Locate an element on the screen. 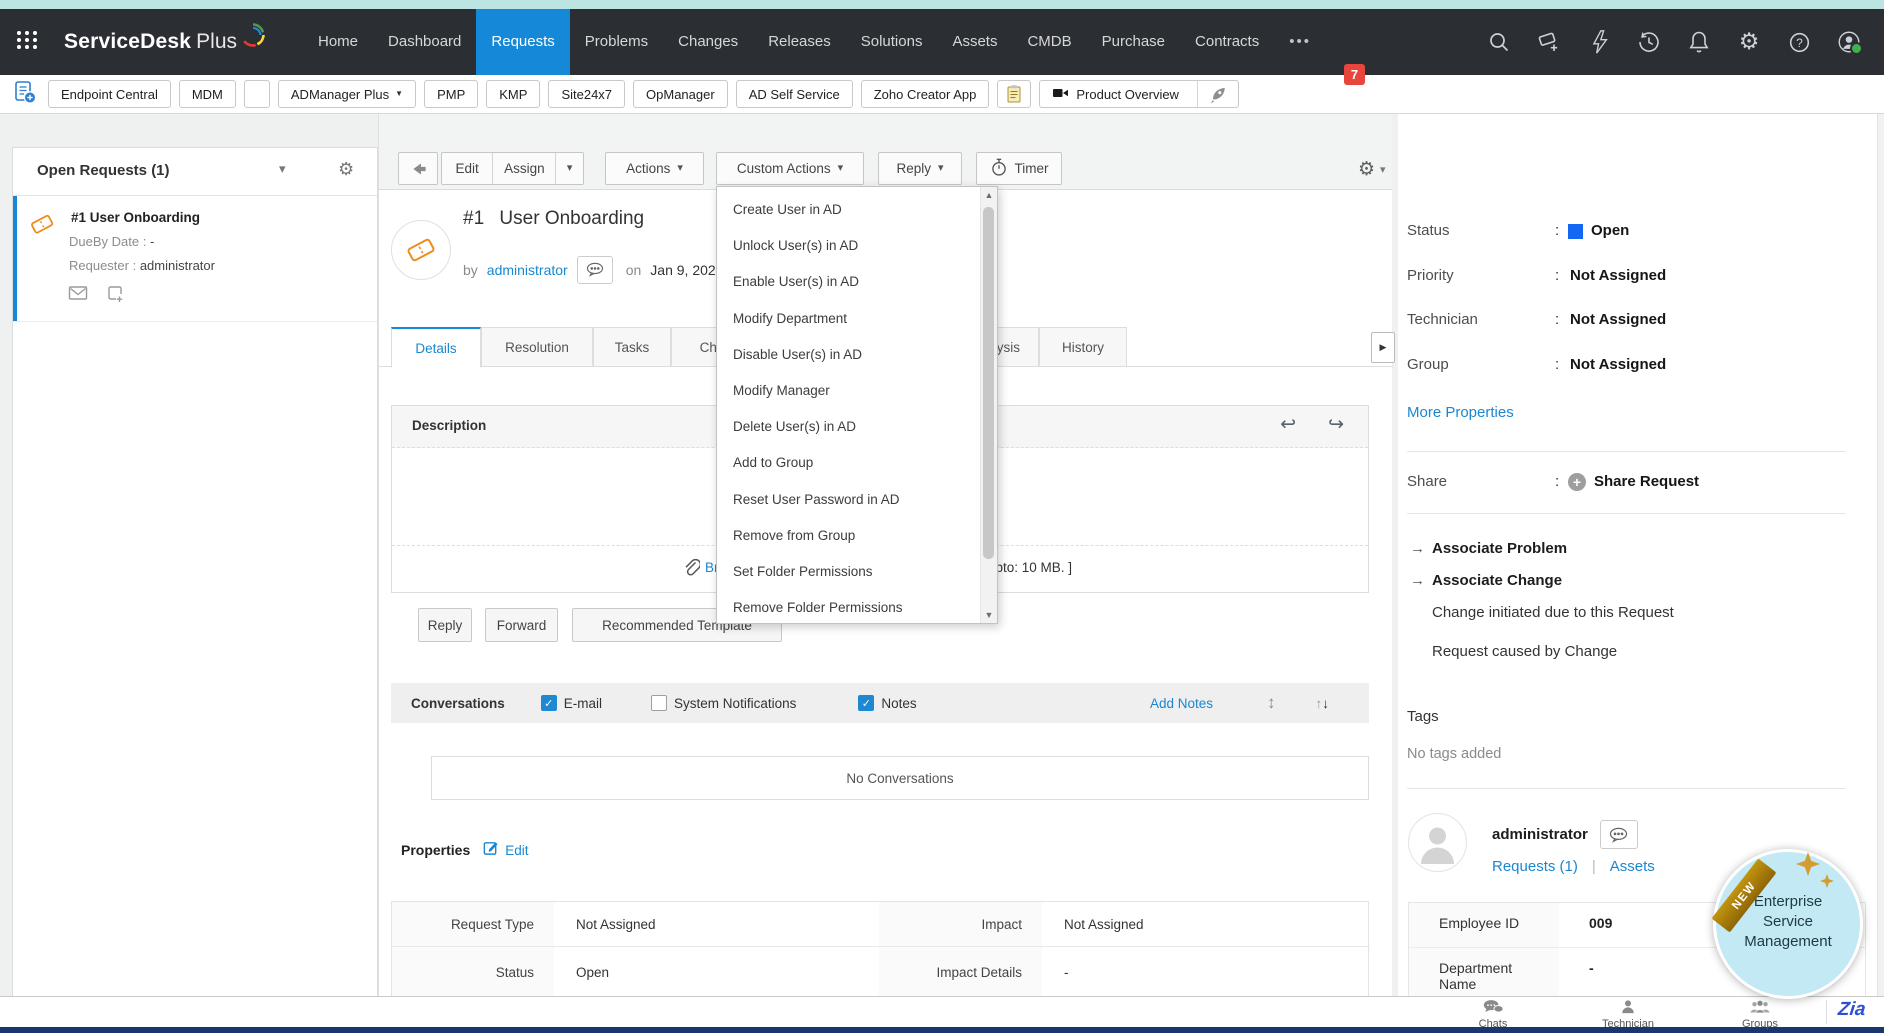 This screenshot has width=1884, height=1033. forward-button: Forward is located at coordinates (521, 625).